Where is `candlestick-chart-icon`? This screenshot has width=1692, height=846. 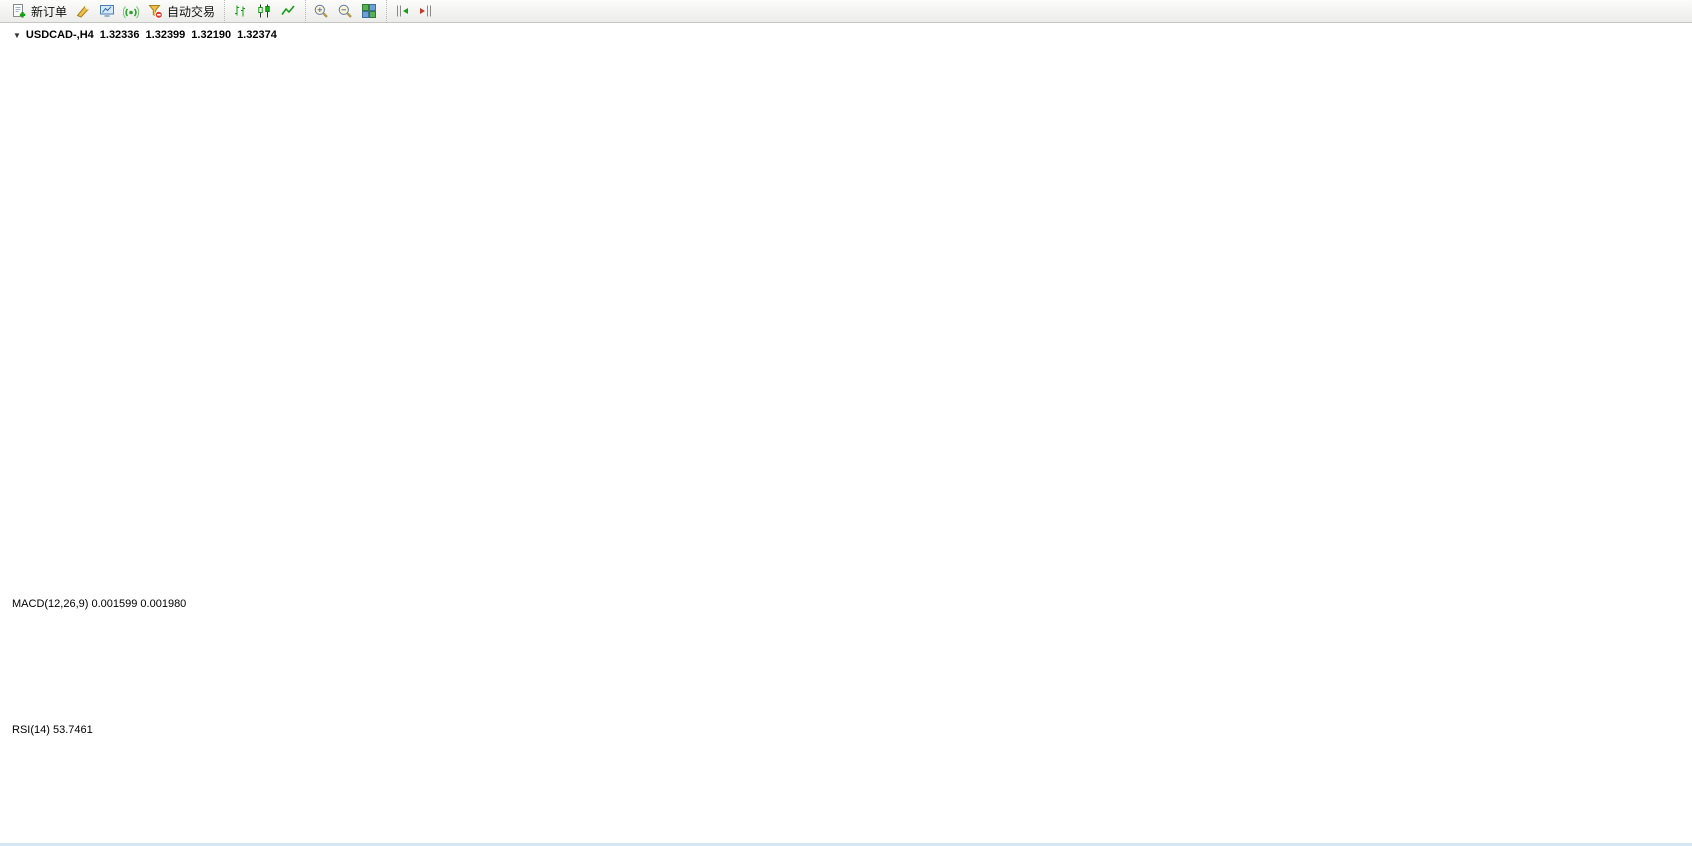 candlestick-chart-icon is located at coordinates (264, 11).